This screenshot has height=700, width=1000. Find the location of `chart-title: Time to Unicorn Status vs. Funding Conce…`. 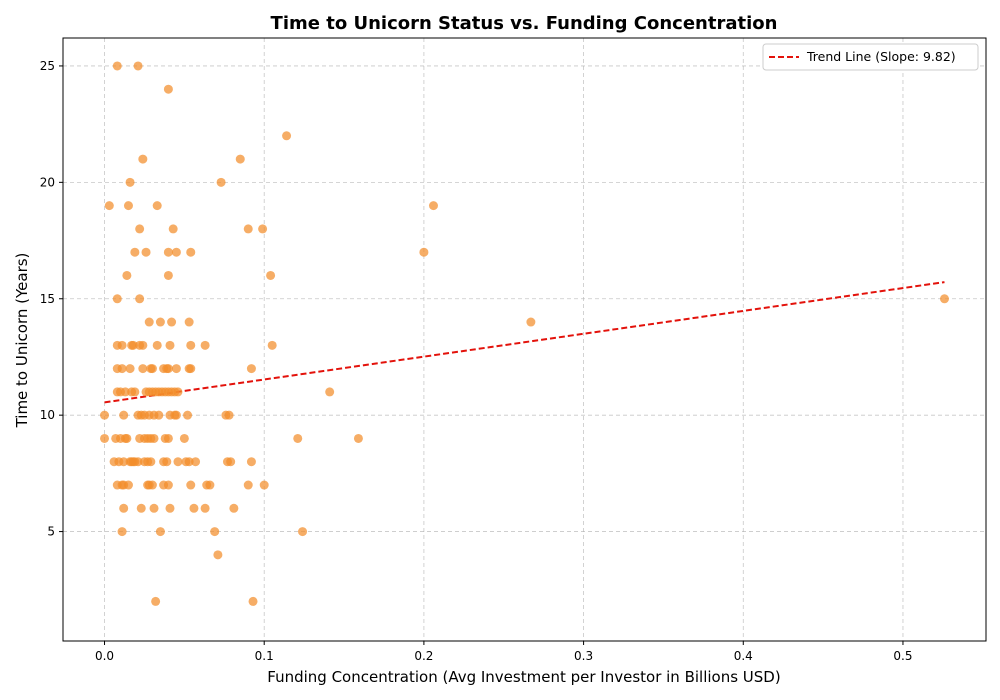

chart-title: Time to Unicorn Status vs. Funding Conce… is located at coordinates (524, 23).